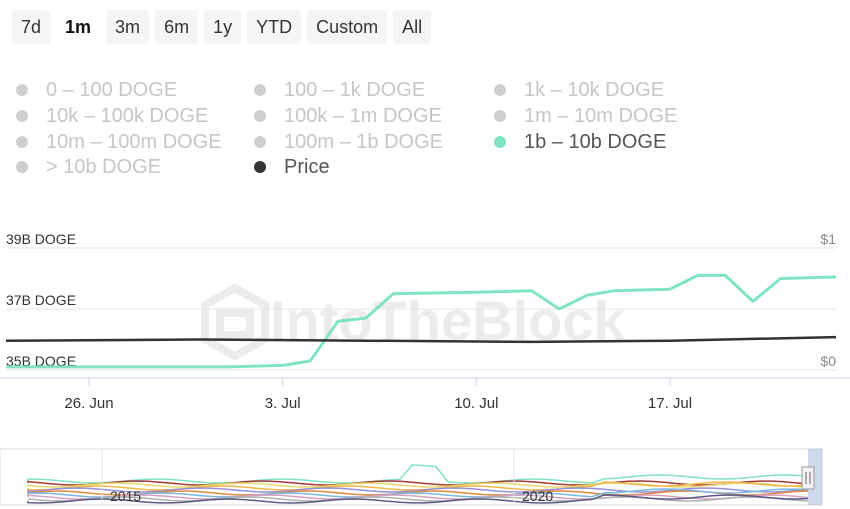  I want to click on range-button-1y: 1y, so click(223, 27).